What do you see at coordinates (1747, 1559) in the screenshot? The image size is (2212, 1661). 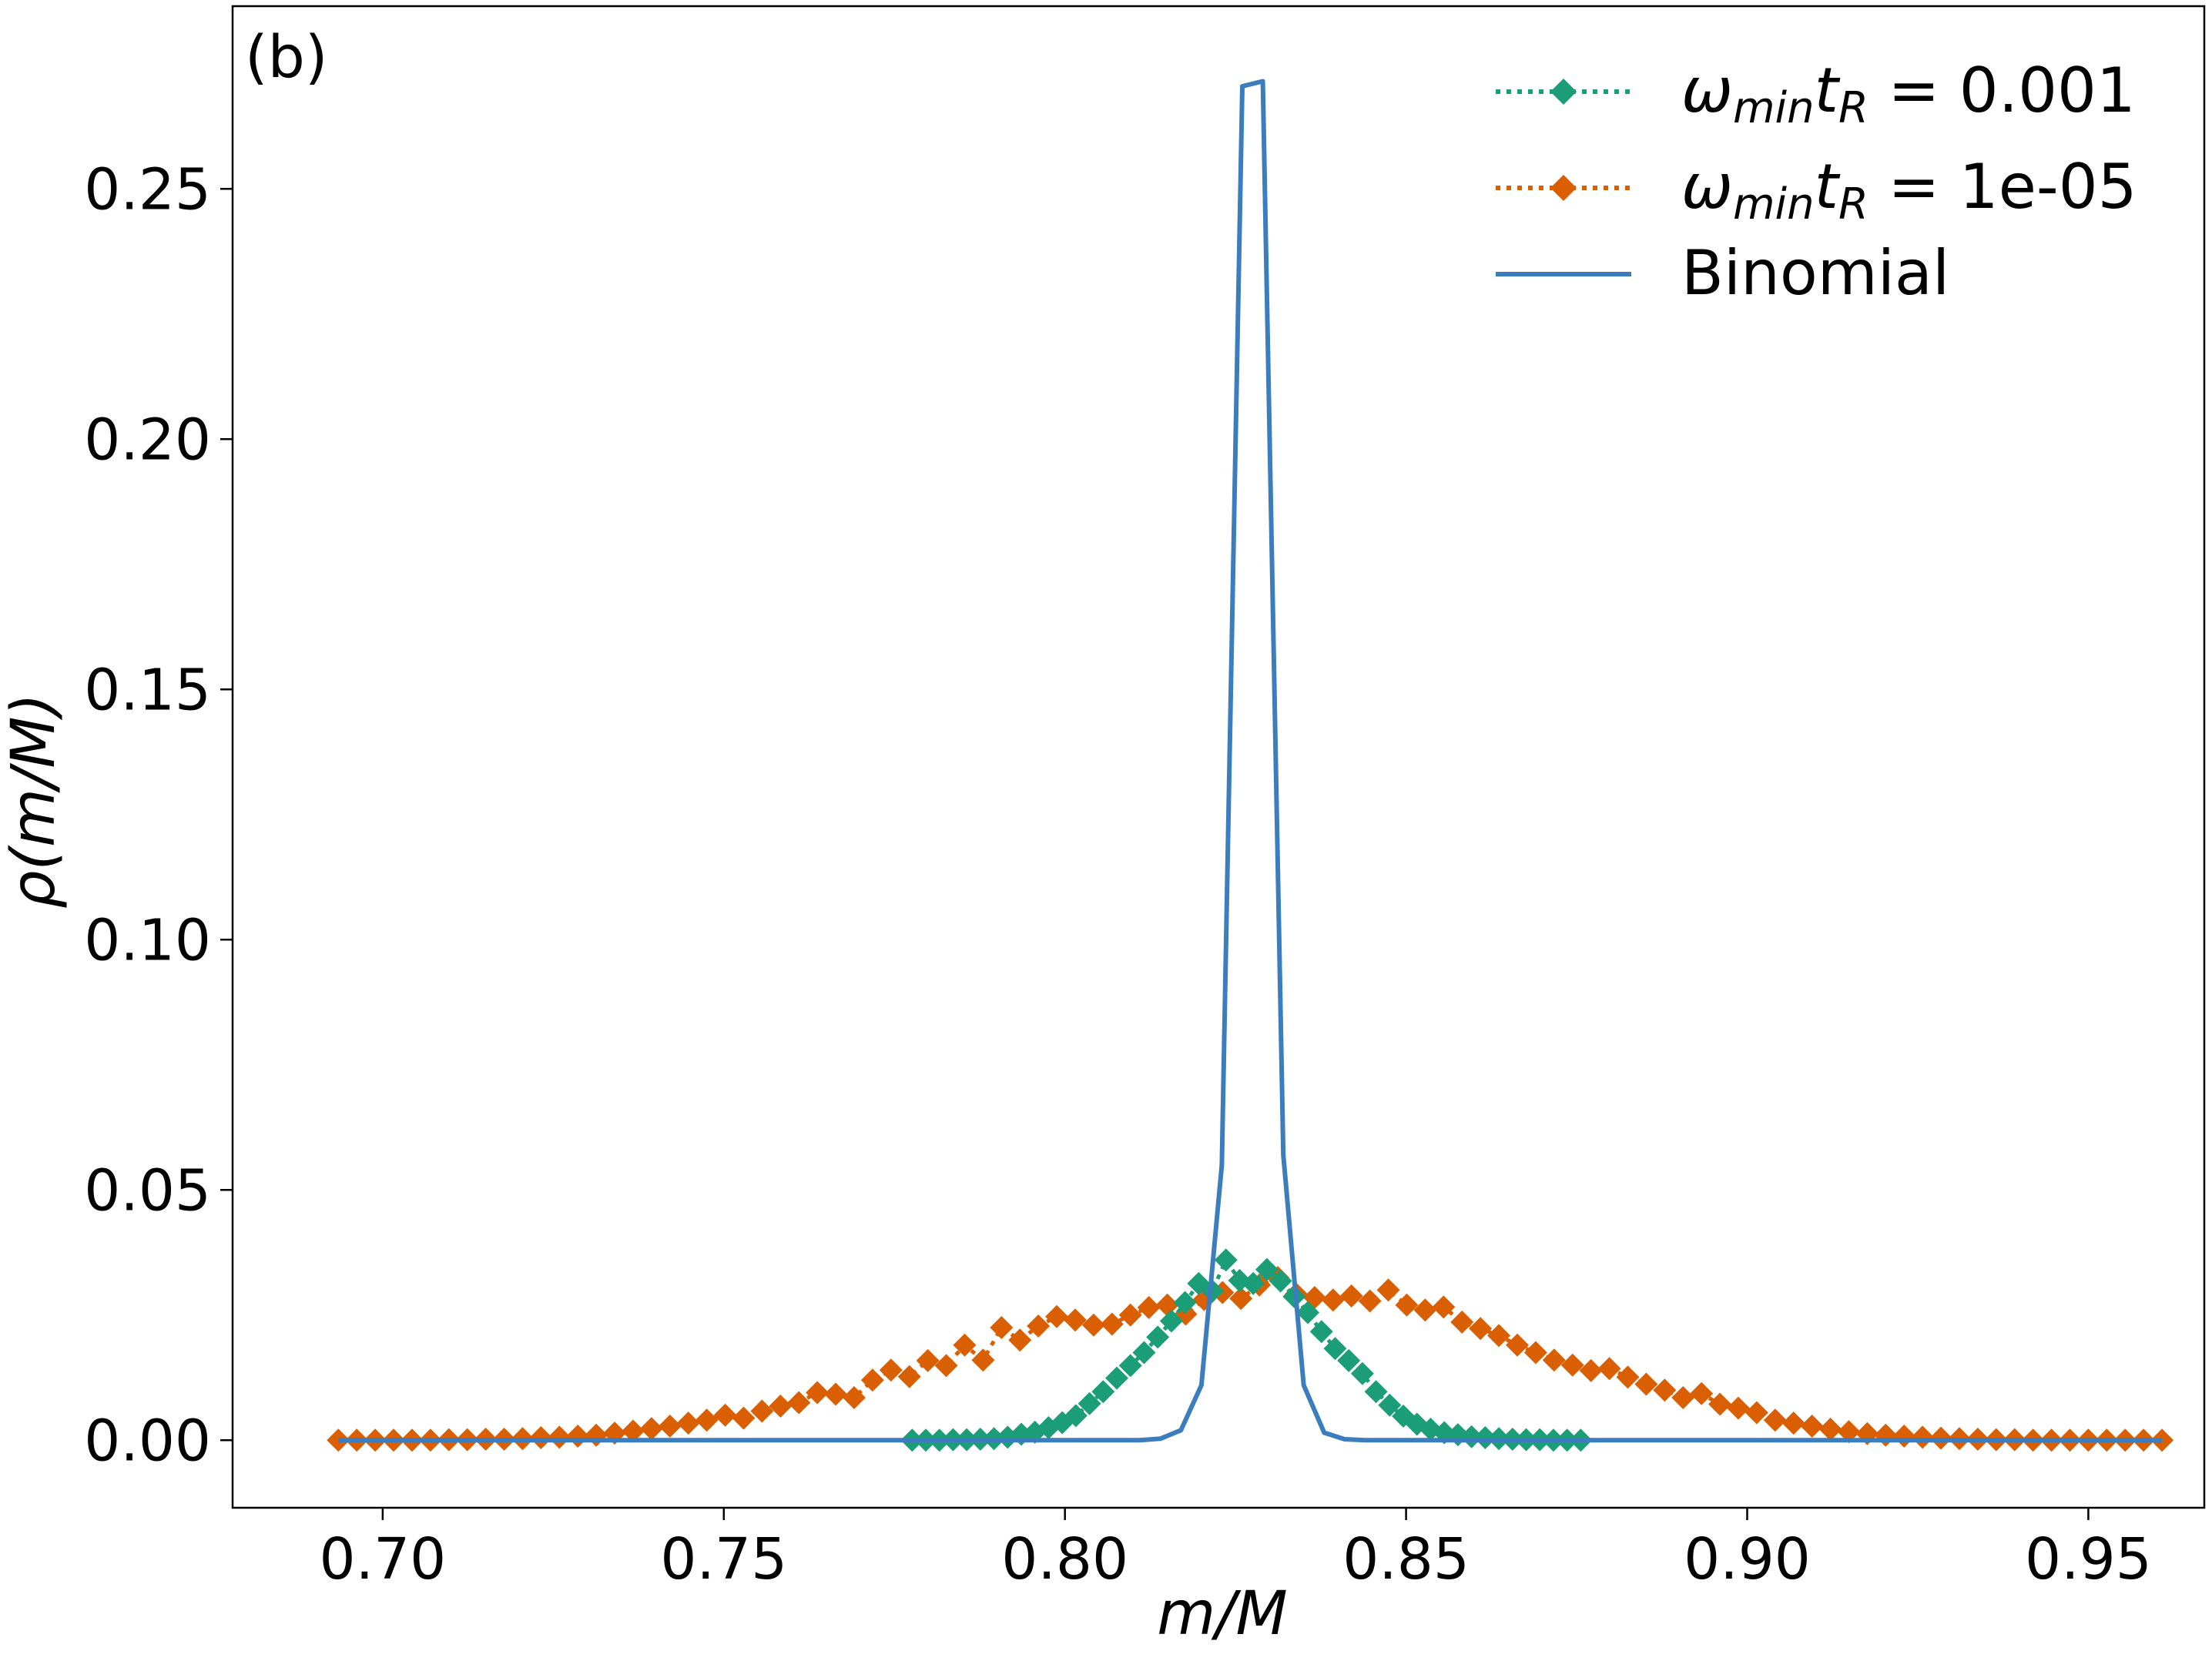 I see `x-tick-label: 0.90` at bounding box center [1747, 1559].